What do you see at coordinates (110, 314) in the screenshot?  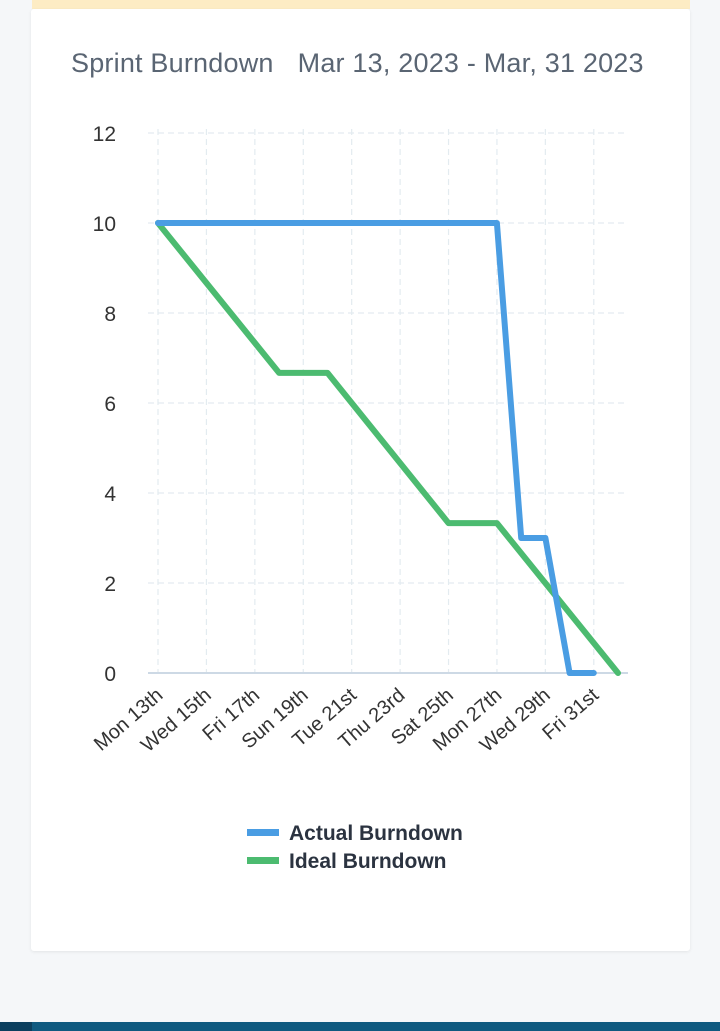 I see `y-tick-label: 8` at bounding box center [110, 314].